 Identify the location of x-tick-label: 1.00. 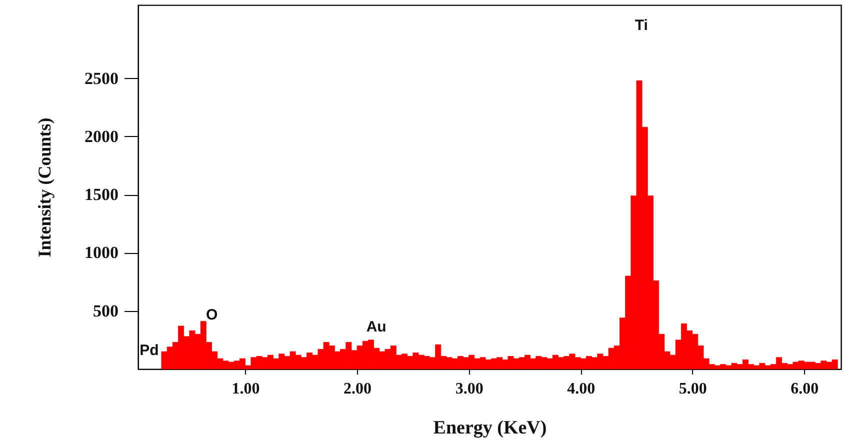
(246, 389).